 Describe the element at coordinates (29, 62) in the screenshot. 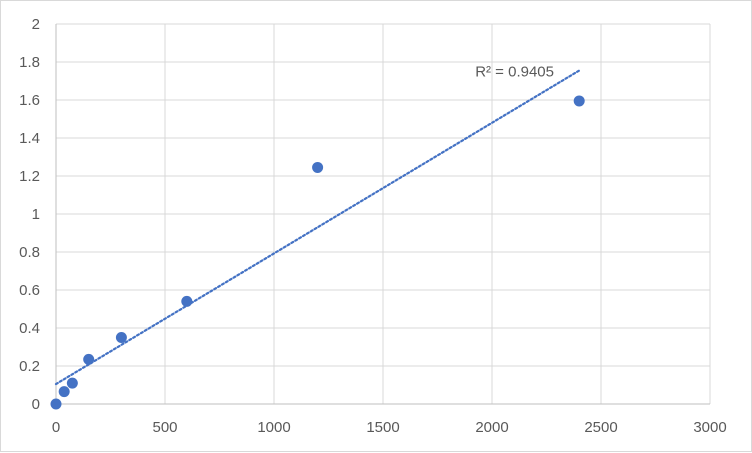

I see `y-tick-label: 1.8` at that location.